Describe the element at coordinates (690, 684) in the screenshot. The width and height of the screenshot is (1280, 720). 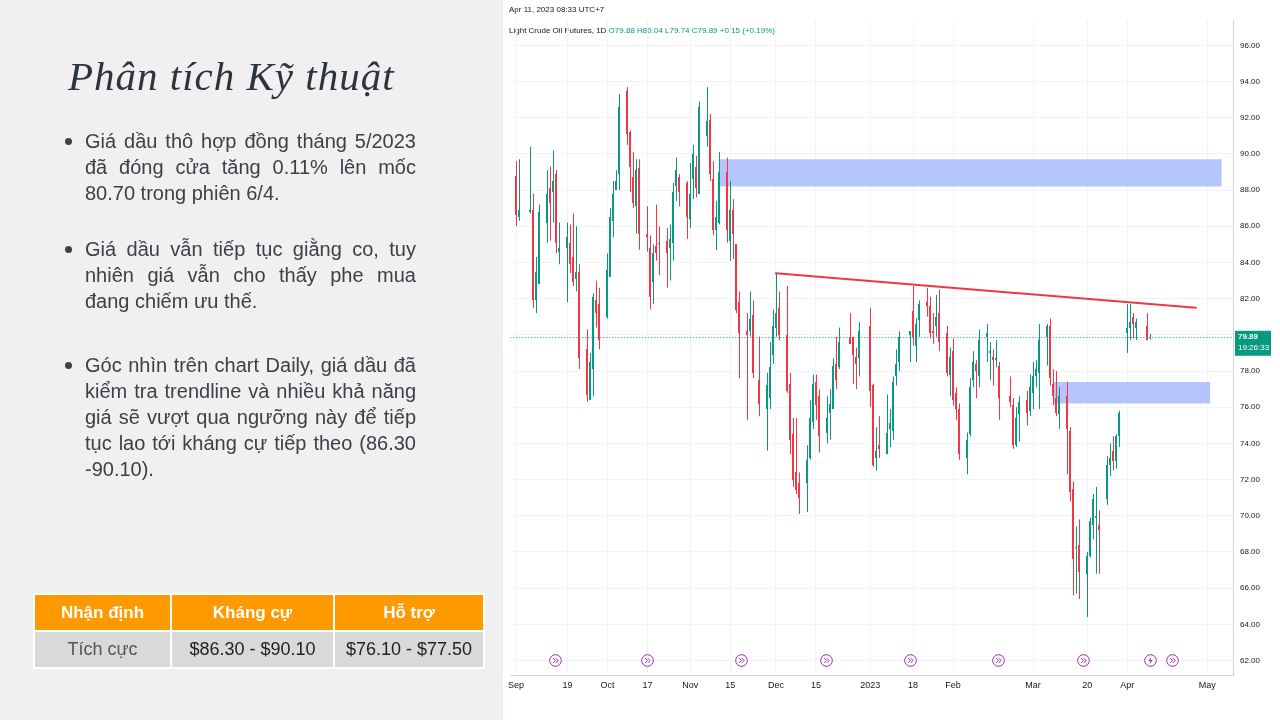
I see `x-tick-label: Nov` at that location.